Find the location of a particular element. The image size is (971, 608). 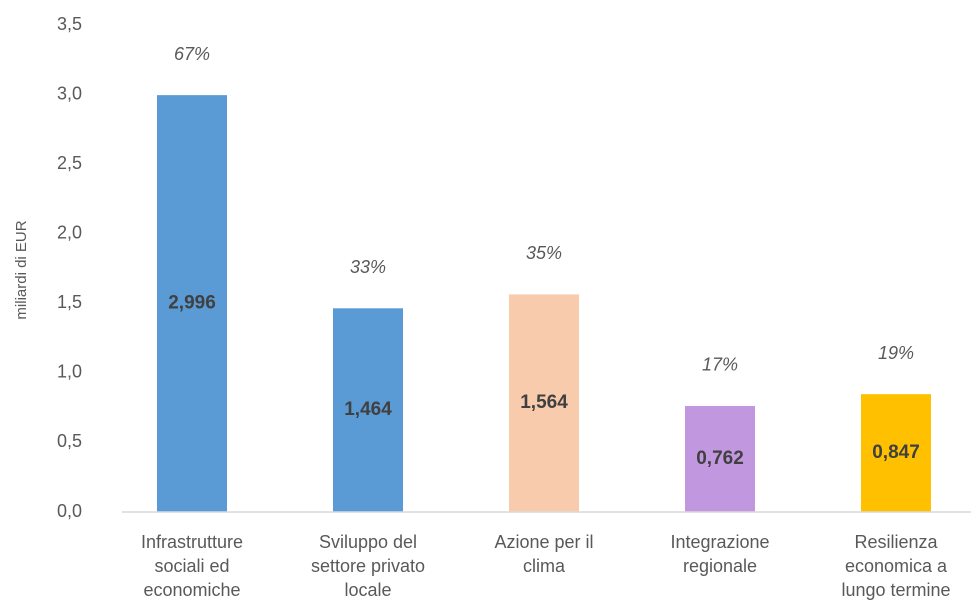

percent-annotation: 19% is located at coordinates (896, 353).